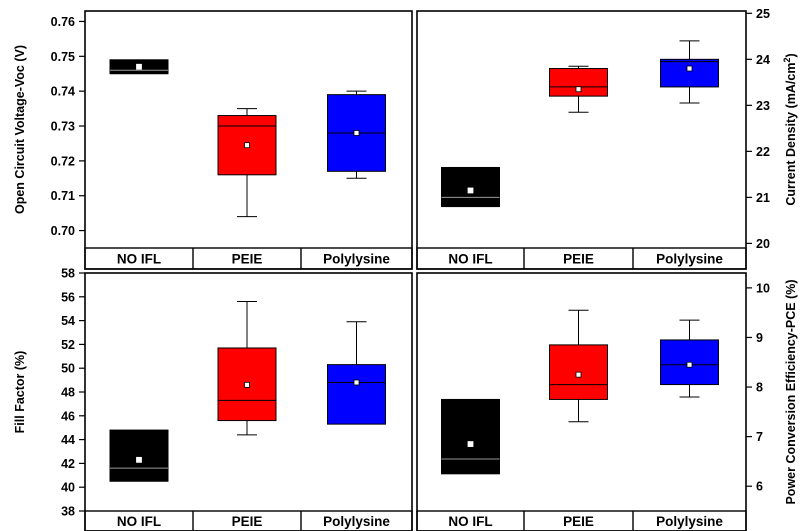  I want to click on y-axis-title: Current Density (mA/cm2), so click(790, 129).